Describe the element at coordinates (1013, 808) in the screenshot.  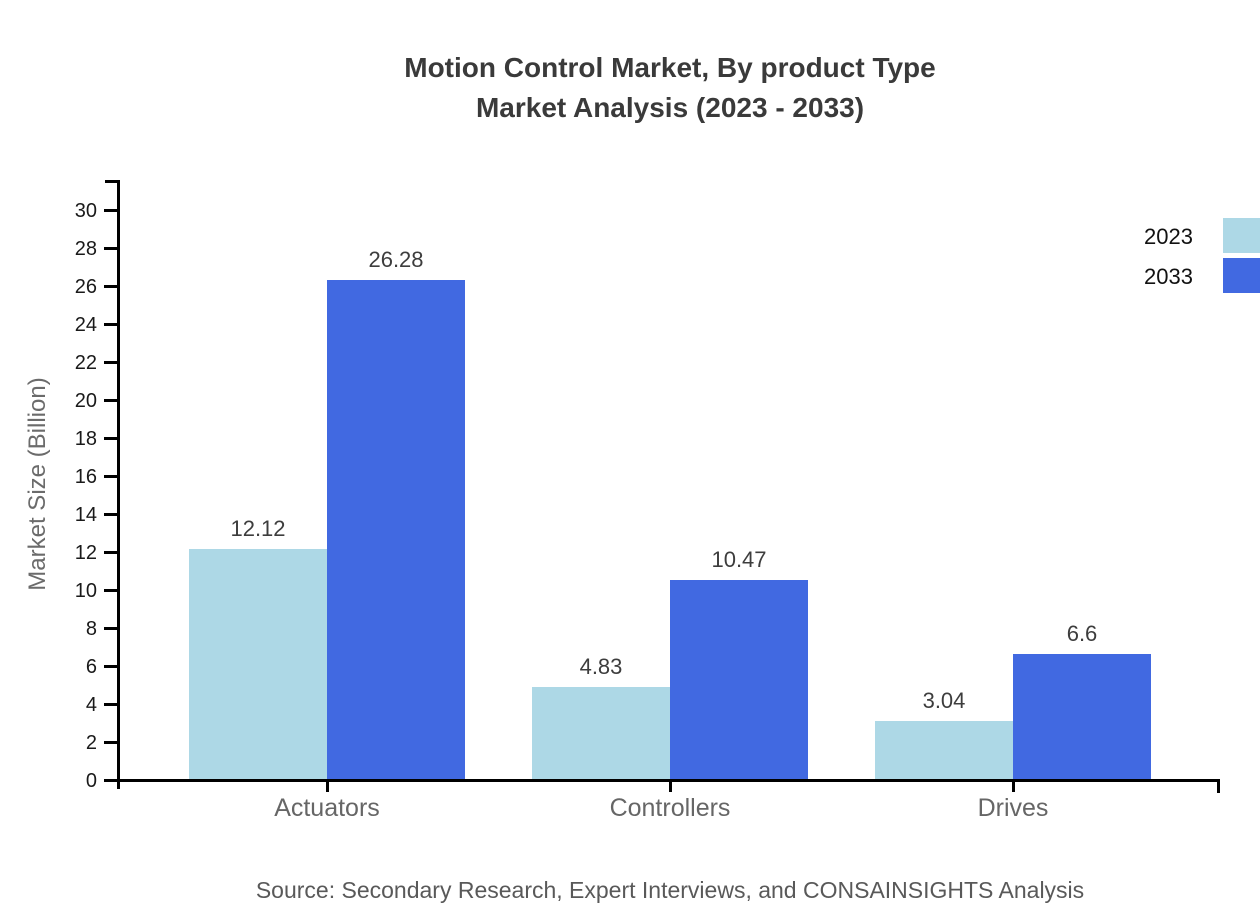
I see `category-label-drives: Drives` at that location.